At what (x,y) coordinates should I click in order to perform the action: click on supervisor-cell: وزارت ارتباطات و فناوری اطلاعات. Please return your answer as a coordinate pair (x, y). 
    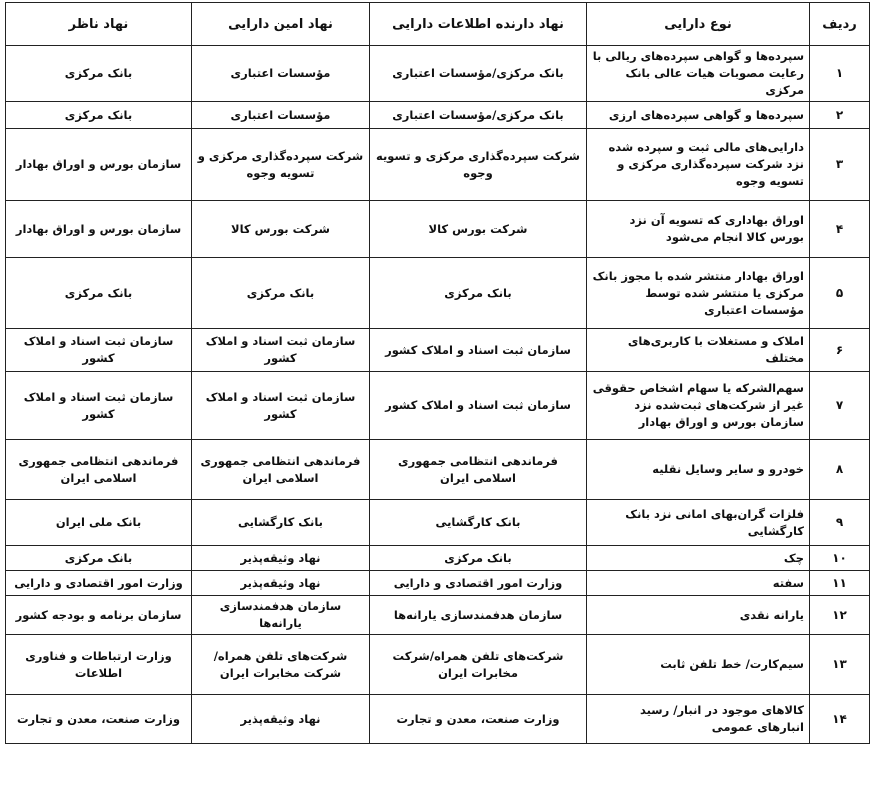
    Looking at the image, I should click on (98, 664).